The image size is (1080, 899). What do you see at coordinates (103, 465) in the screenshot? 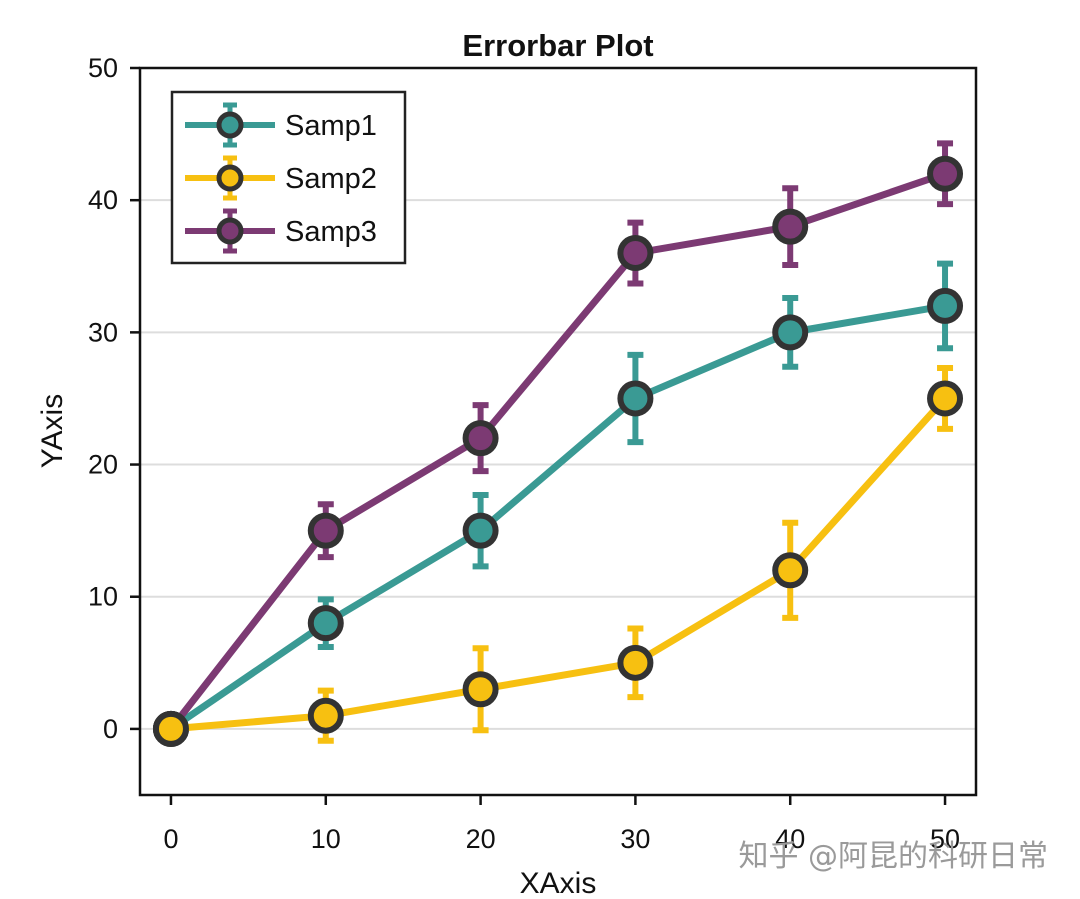
I see `y-tick-label: 20` at bounding box center [103, 465].